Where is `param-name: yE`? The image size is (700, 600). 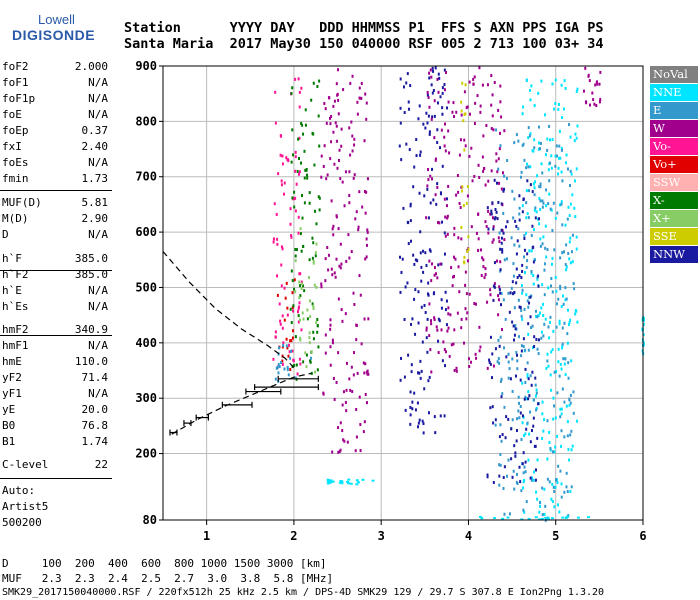
param-name: yE is located at coordinates (9, 409).